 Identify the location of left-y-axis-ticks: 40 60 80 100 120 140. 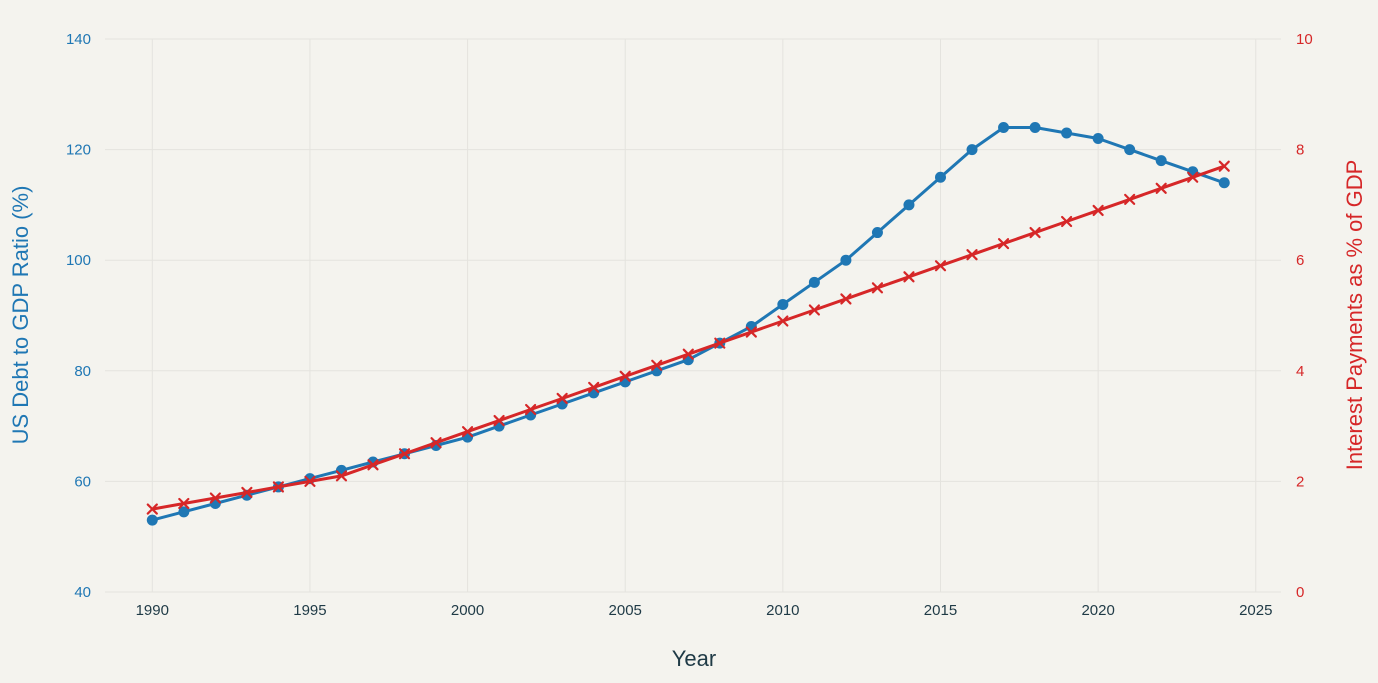
(78, 316).